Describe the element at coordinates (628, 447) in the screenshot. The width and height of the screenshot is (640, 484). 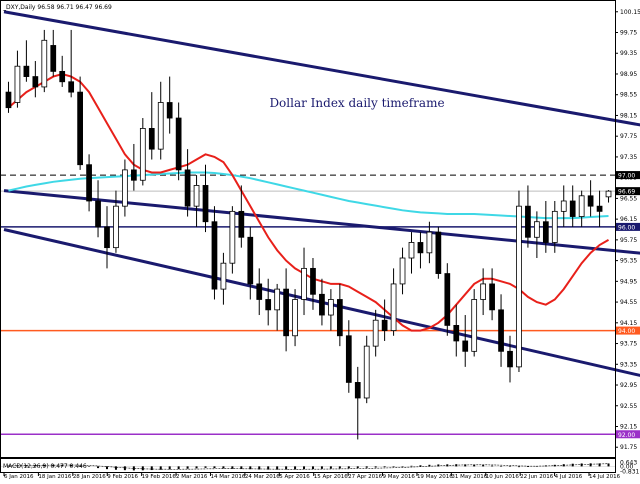
I see `y-tick-label: 91.75` at that location.